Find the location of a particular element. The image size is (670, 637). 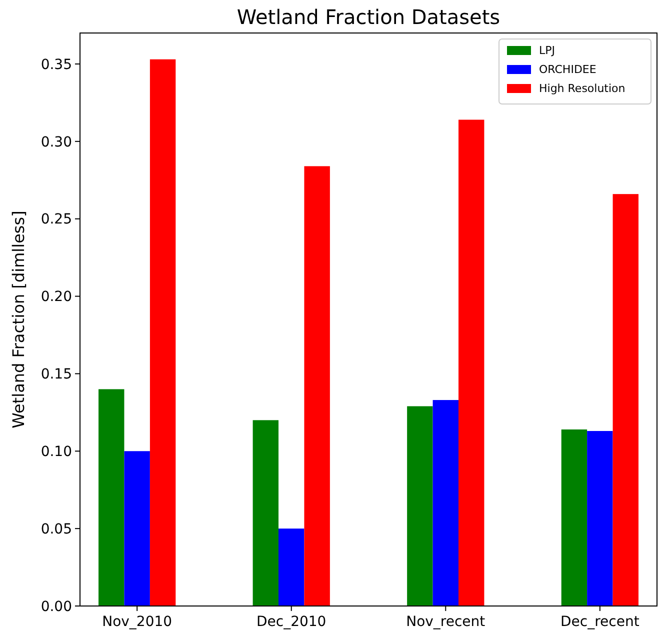

y-tick-label: 0.05 is located at coordinates (56, 529).